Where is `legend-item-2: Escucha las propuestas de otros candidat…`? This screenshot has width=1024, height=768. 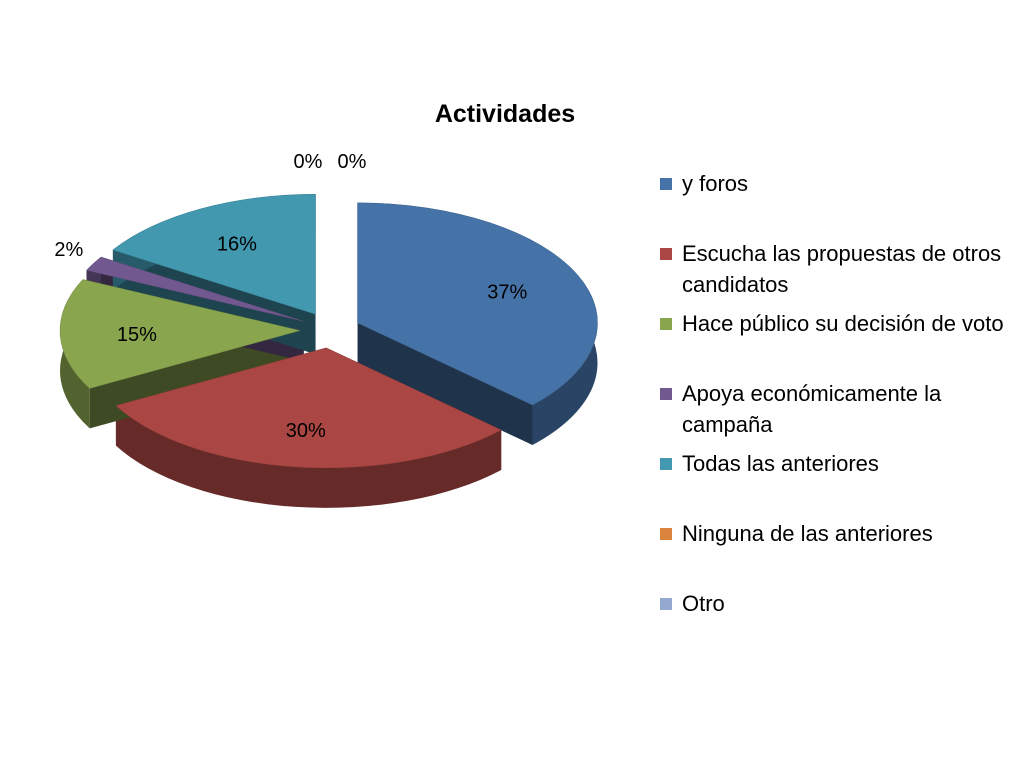 legend-item-2: Escucha las propuestas de otros candidat… is located at coordinates (835, 273).